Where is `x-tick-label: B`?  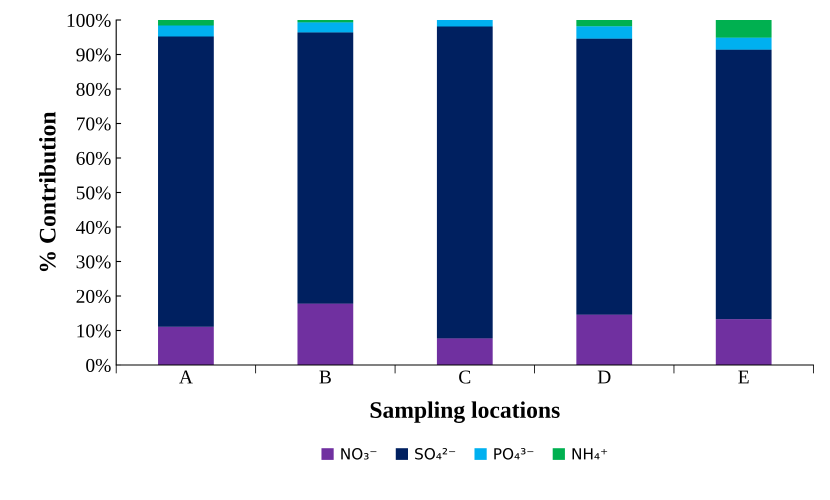
x-tick-label: B is located at coordinates (325, 377).